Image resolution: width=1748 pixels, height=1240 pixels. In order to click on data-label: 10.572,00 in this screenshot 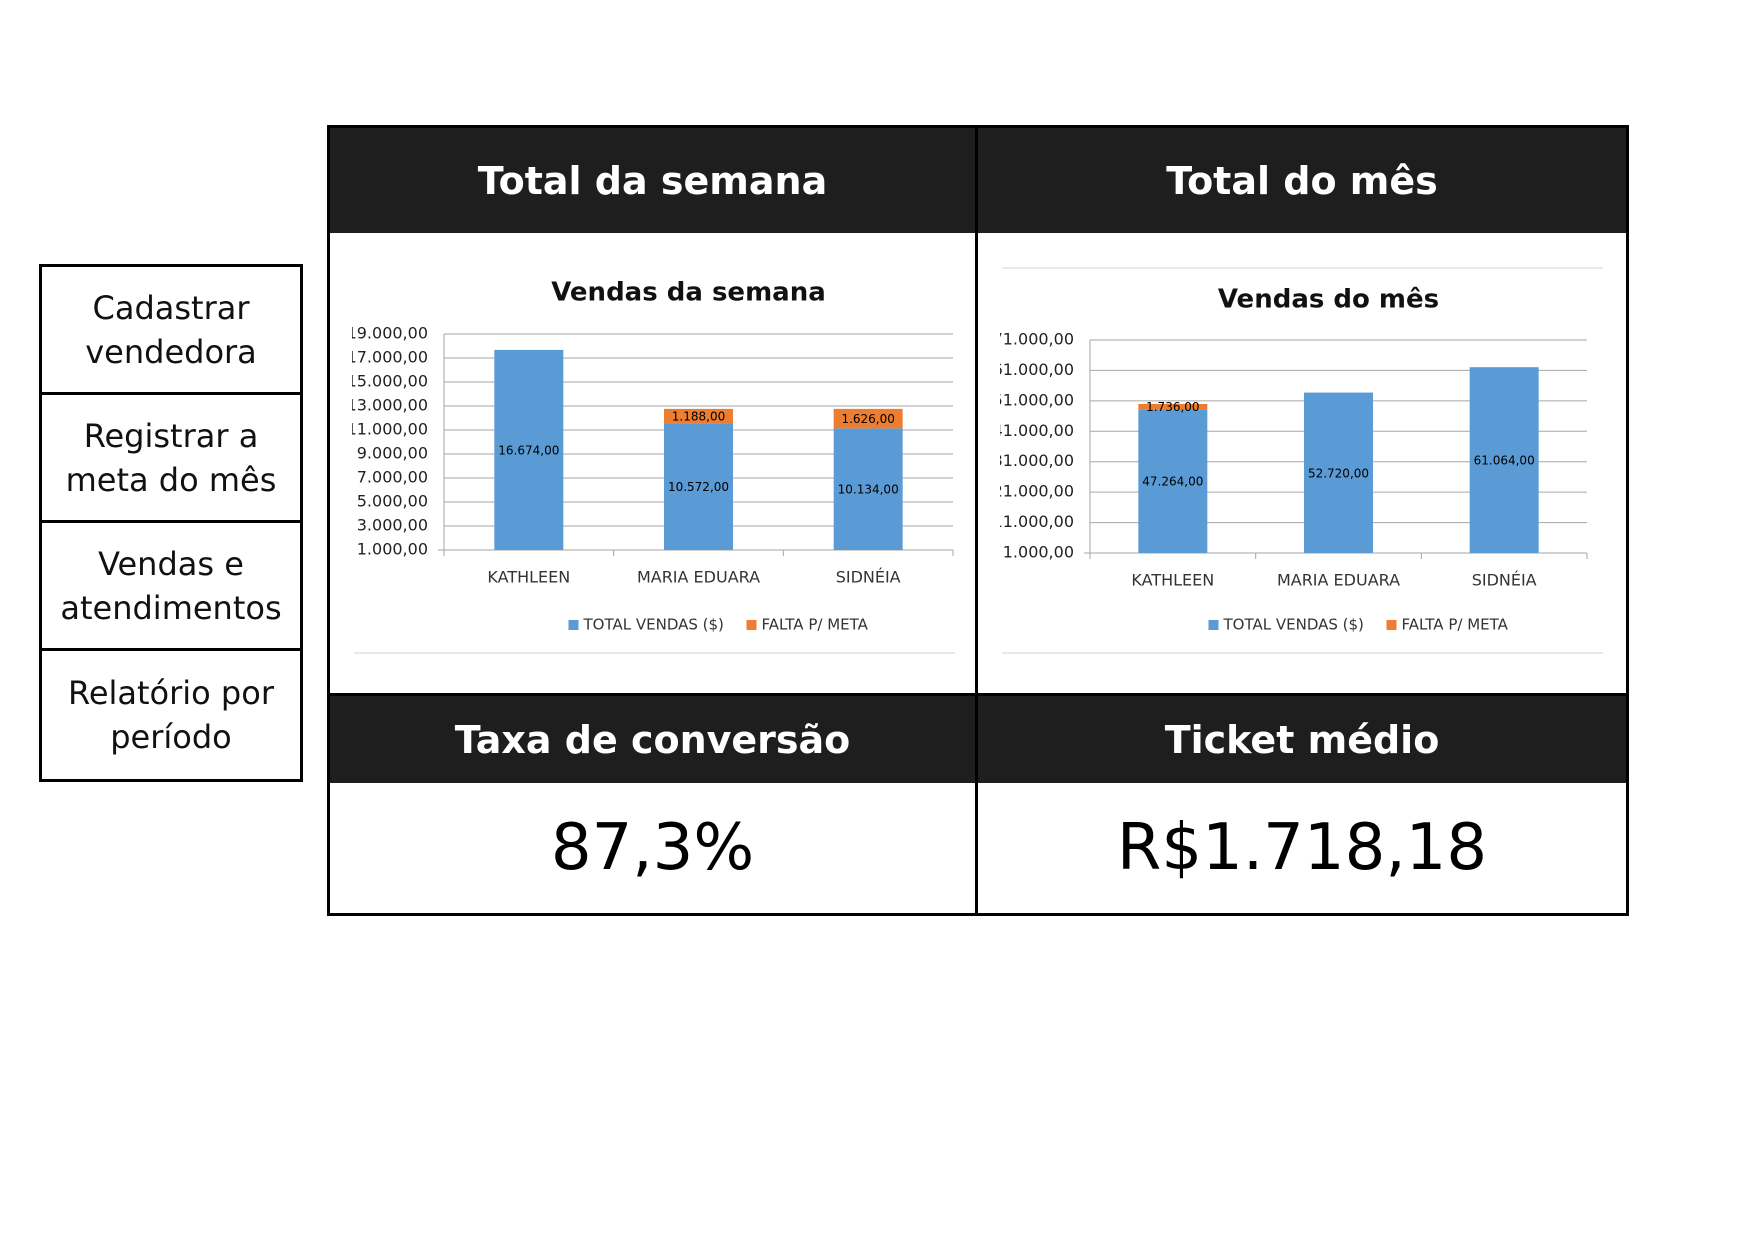, I will do `click(698, 487)`.